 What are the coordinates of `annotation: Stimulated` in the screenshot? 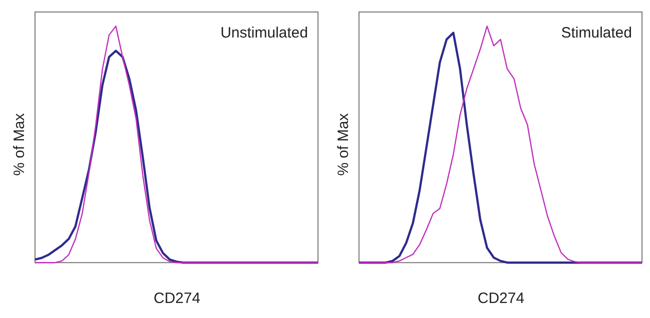 It's located at (596, 33).